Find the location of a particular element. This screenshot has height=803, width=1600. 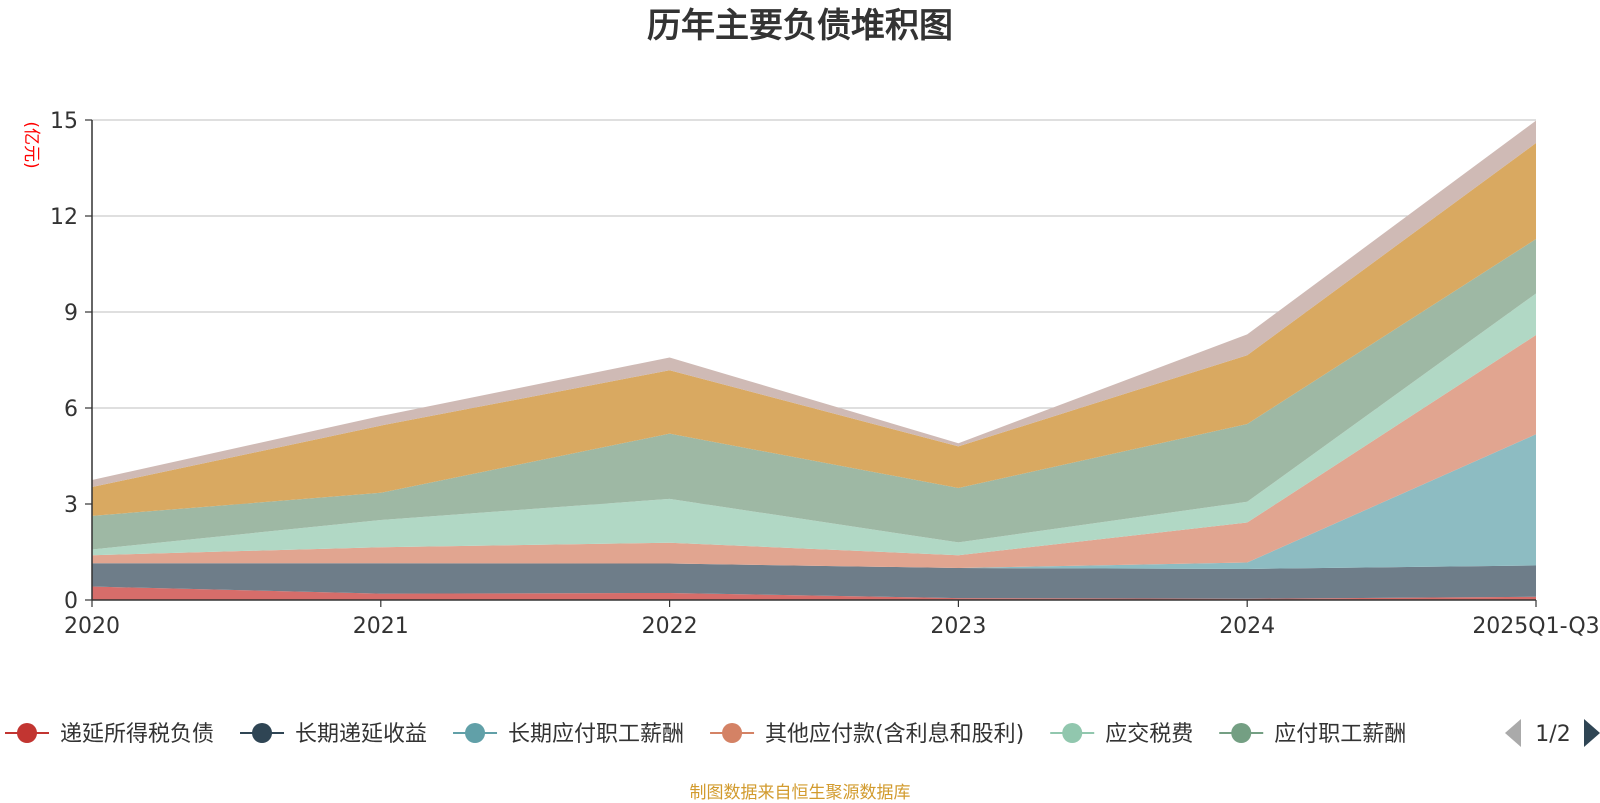

y-tick-label: 15 is located at coordinates (64, 121).